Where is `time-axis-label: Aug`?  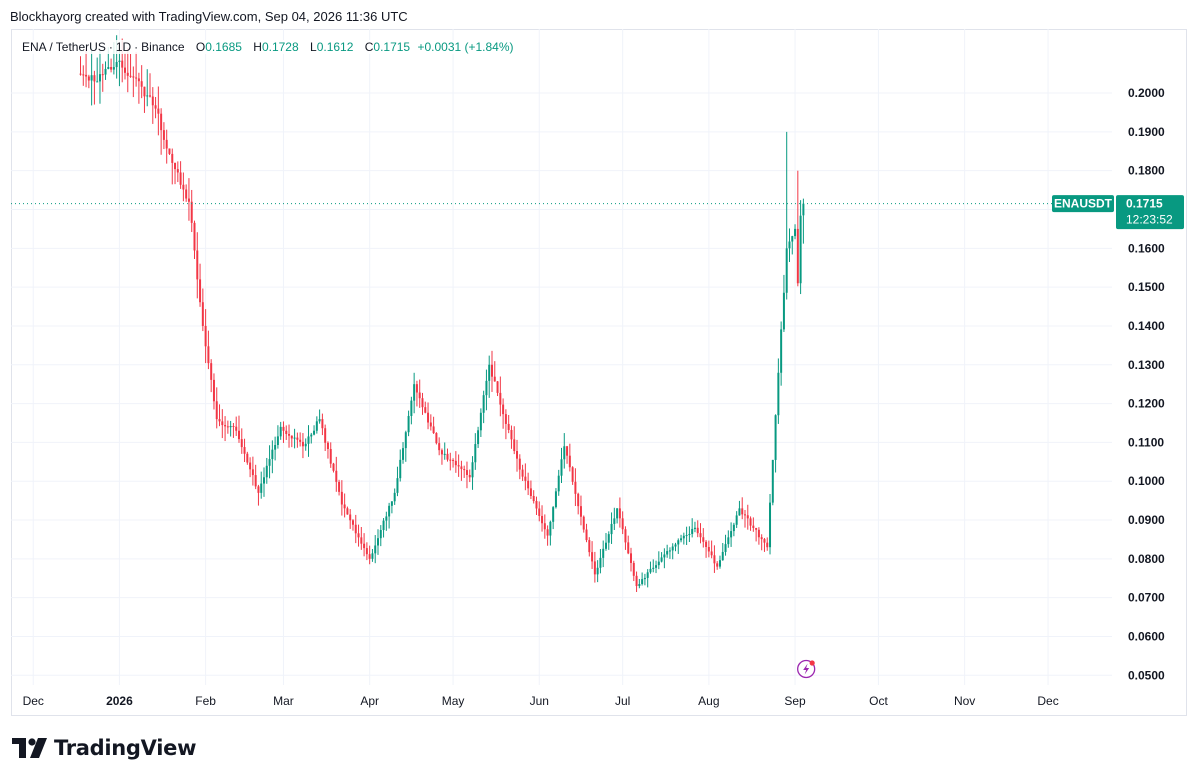 time-axis-label: Aug is located at coordinates (708, 701).